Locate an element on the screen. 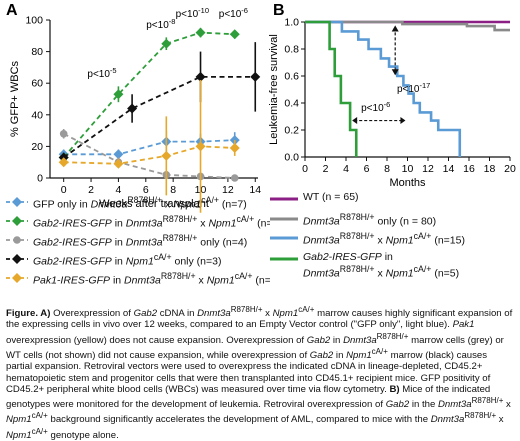 Image resolution: width=520 pixels, height=441 pixels. legend-label-text: WT (n = 65) is located at coordinates (331, 197).